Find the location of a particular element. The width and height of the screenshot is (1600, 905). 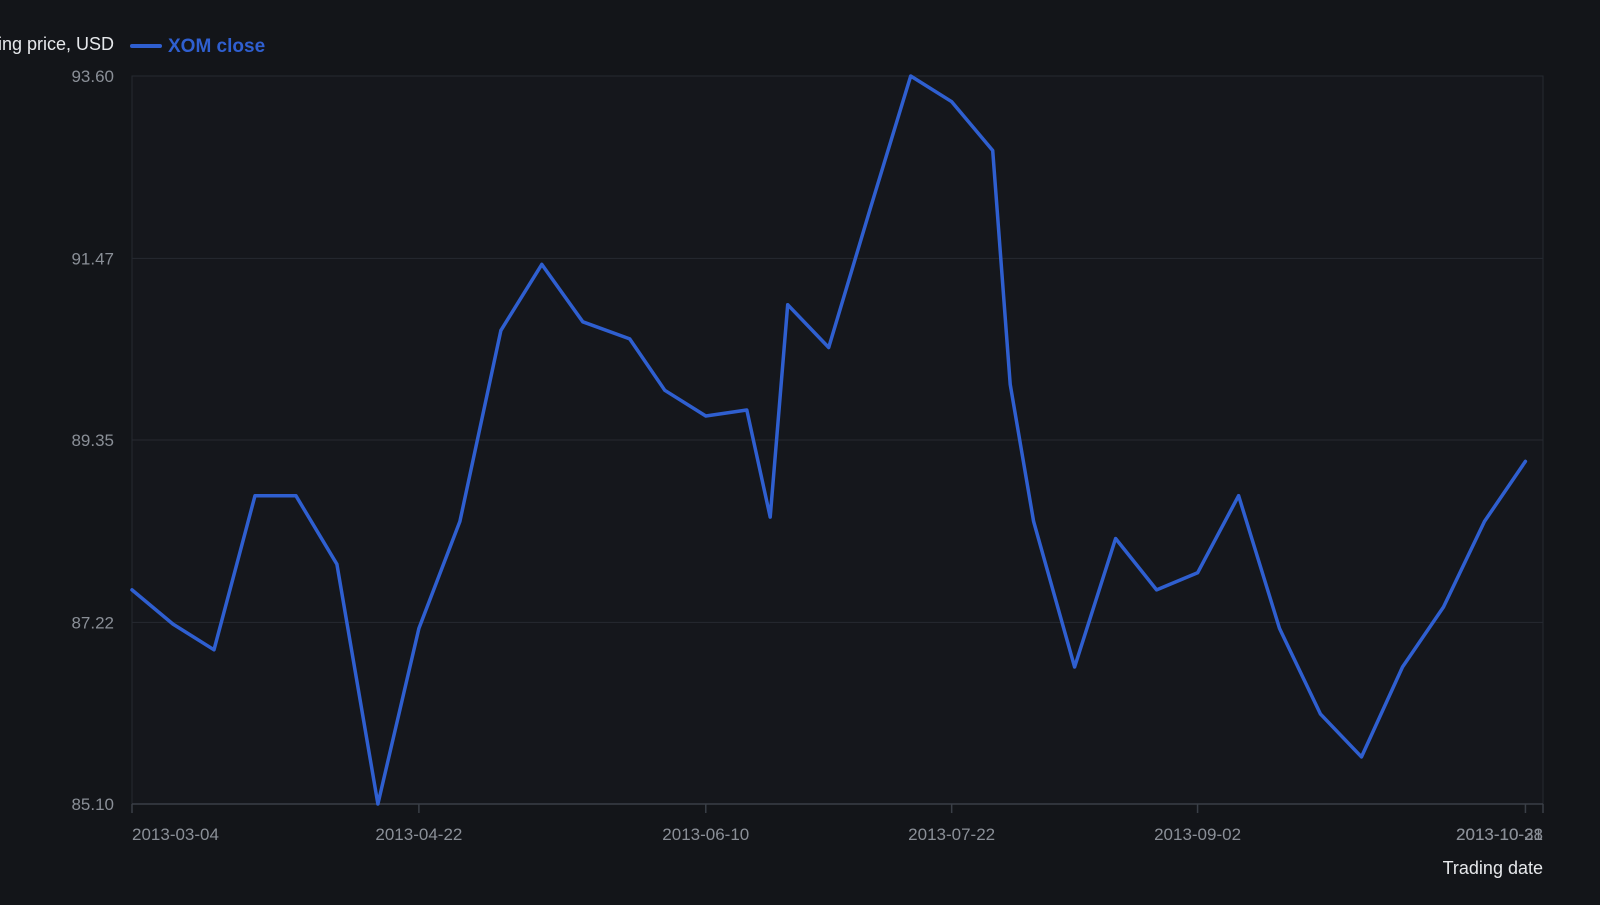

y-tick-labels: 85.10 87.22 89.35 91.47 93.60 is located at coordinates (92, 440).